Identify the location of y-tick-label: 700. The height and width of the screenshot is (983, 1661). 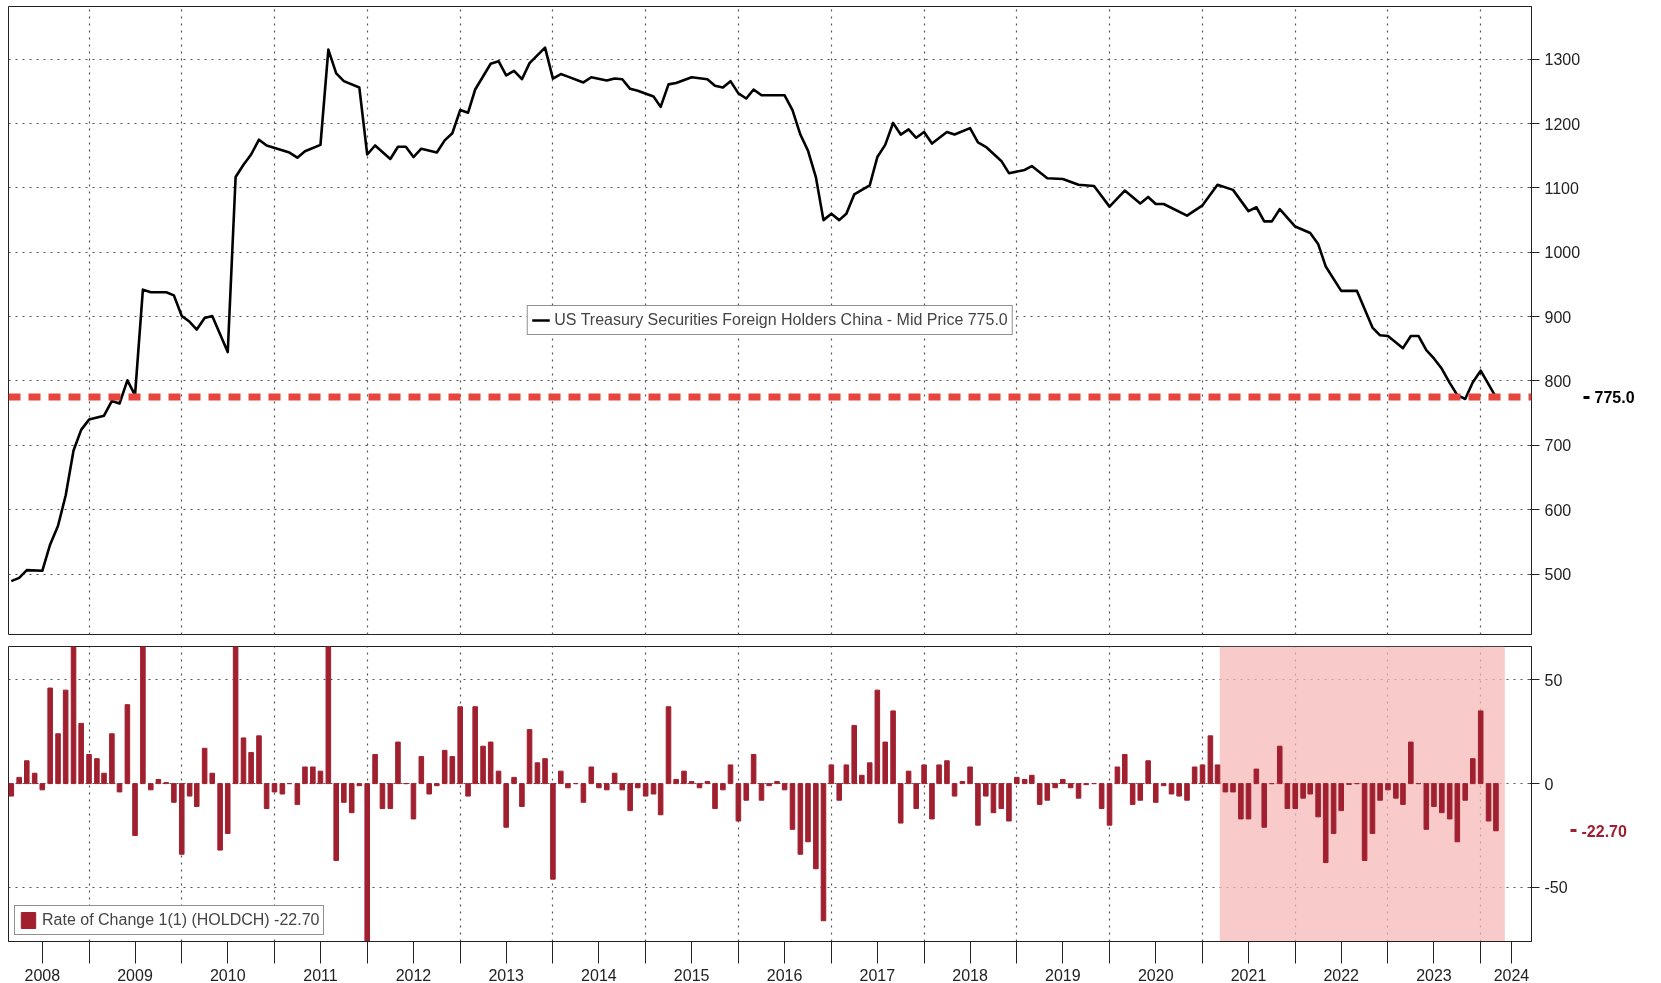
(1558, 446).